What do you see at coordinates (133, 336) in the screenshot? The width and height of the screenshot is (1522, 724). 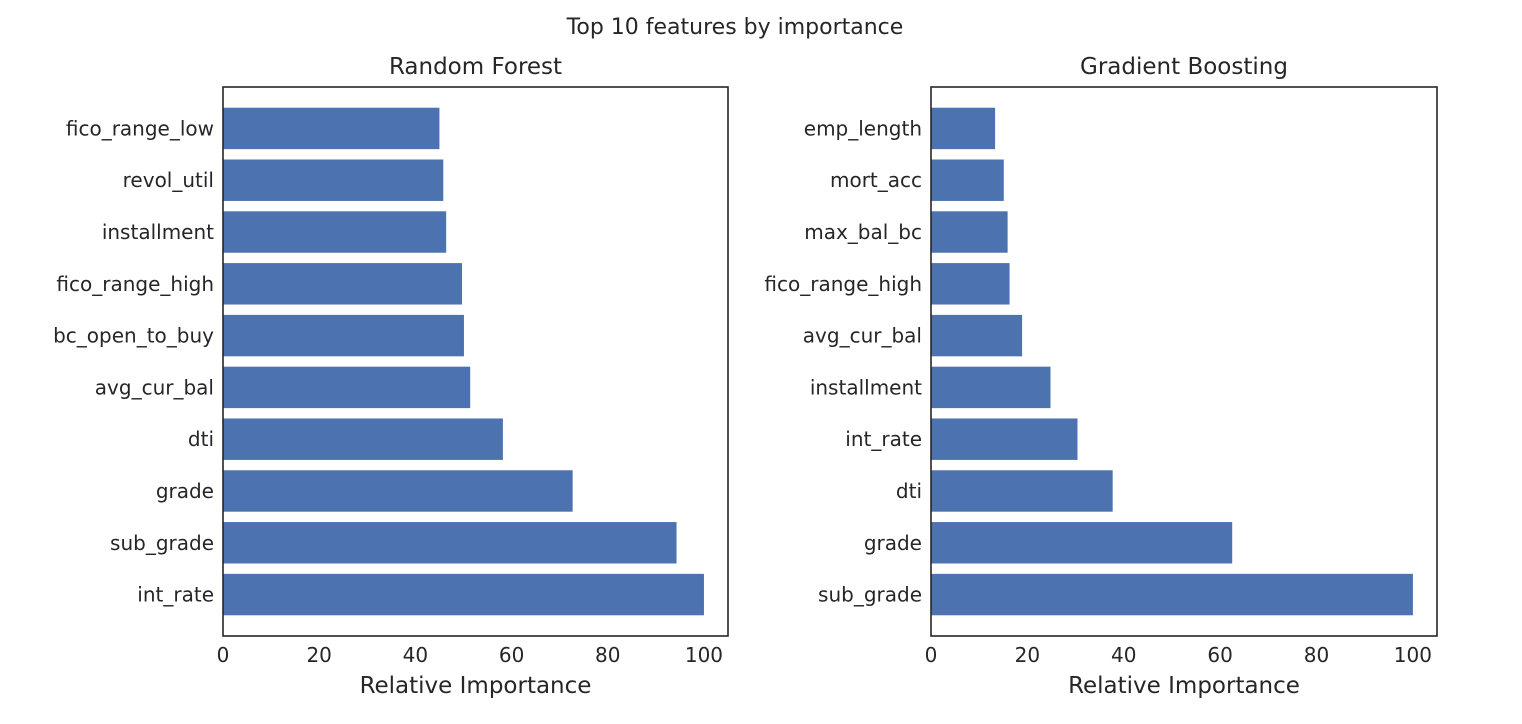 I see `category-label: bc_open_to_buy` at bounding box center [133, 336].